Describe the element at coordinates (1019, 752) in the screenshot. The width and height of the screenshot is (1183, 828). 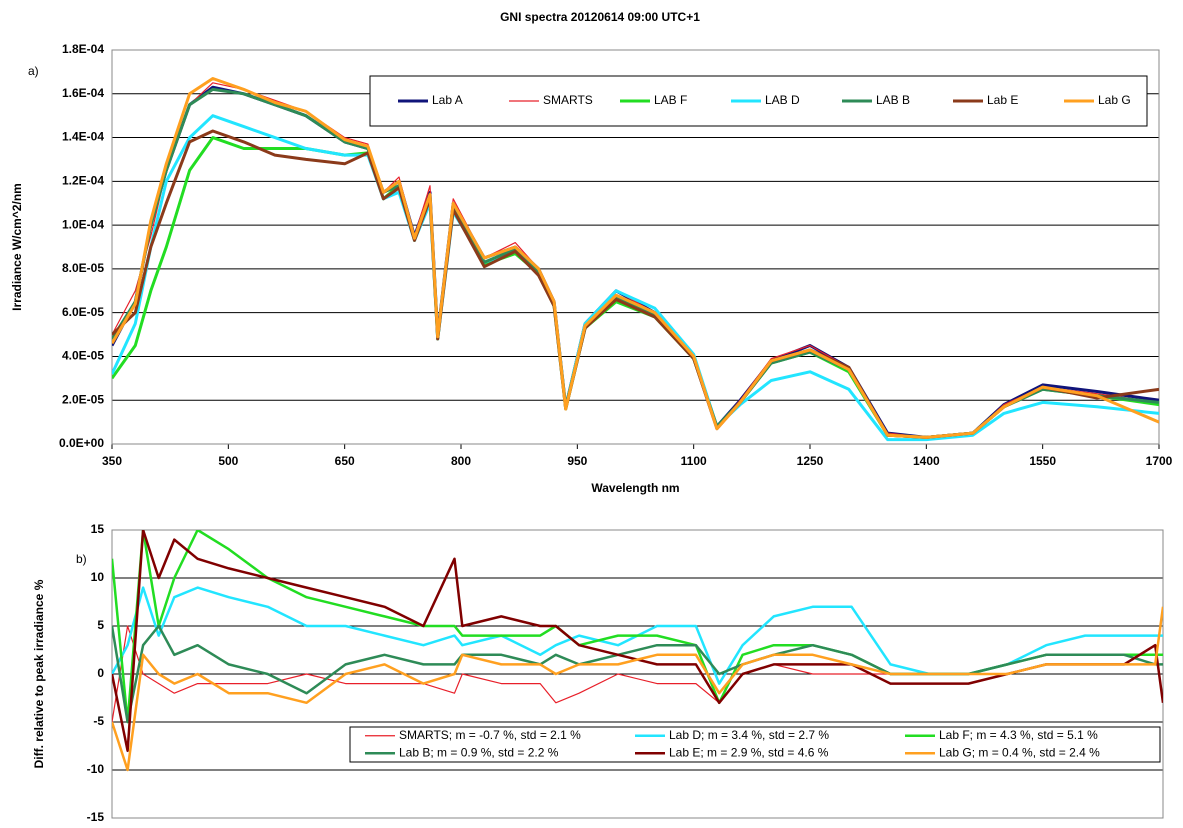
I see `legend-label: Lab G; m = 0.4 %, std = 2.4 %` at that location.